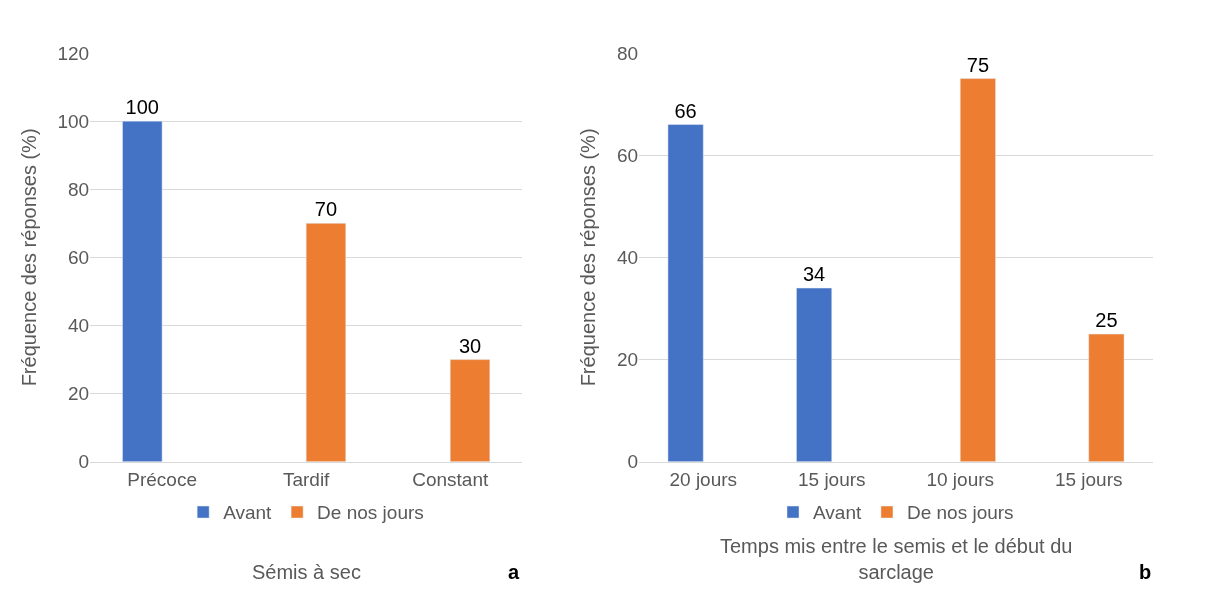 The image size is (1208, 601). I want to click on text: b, so click(1145, 572).